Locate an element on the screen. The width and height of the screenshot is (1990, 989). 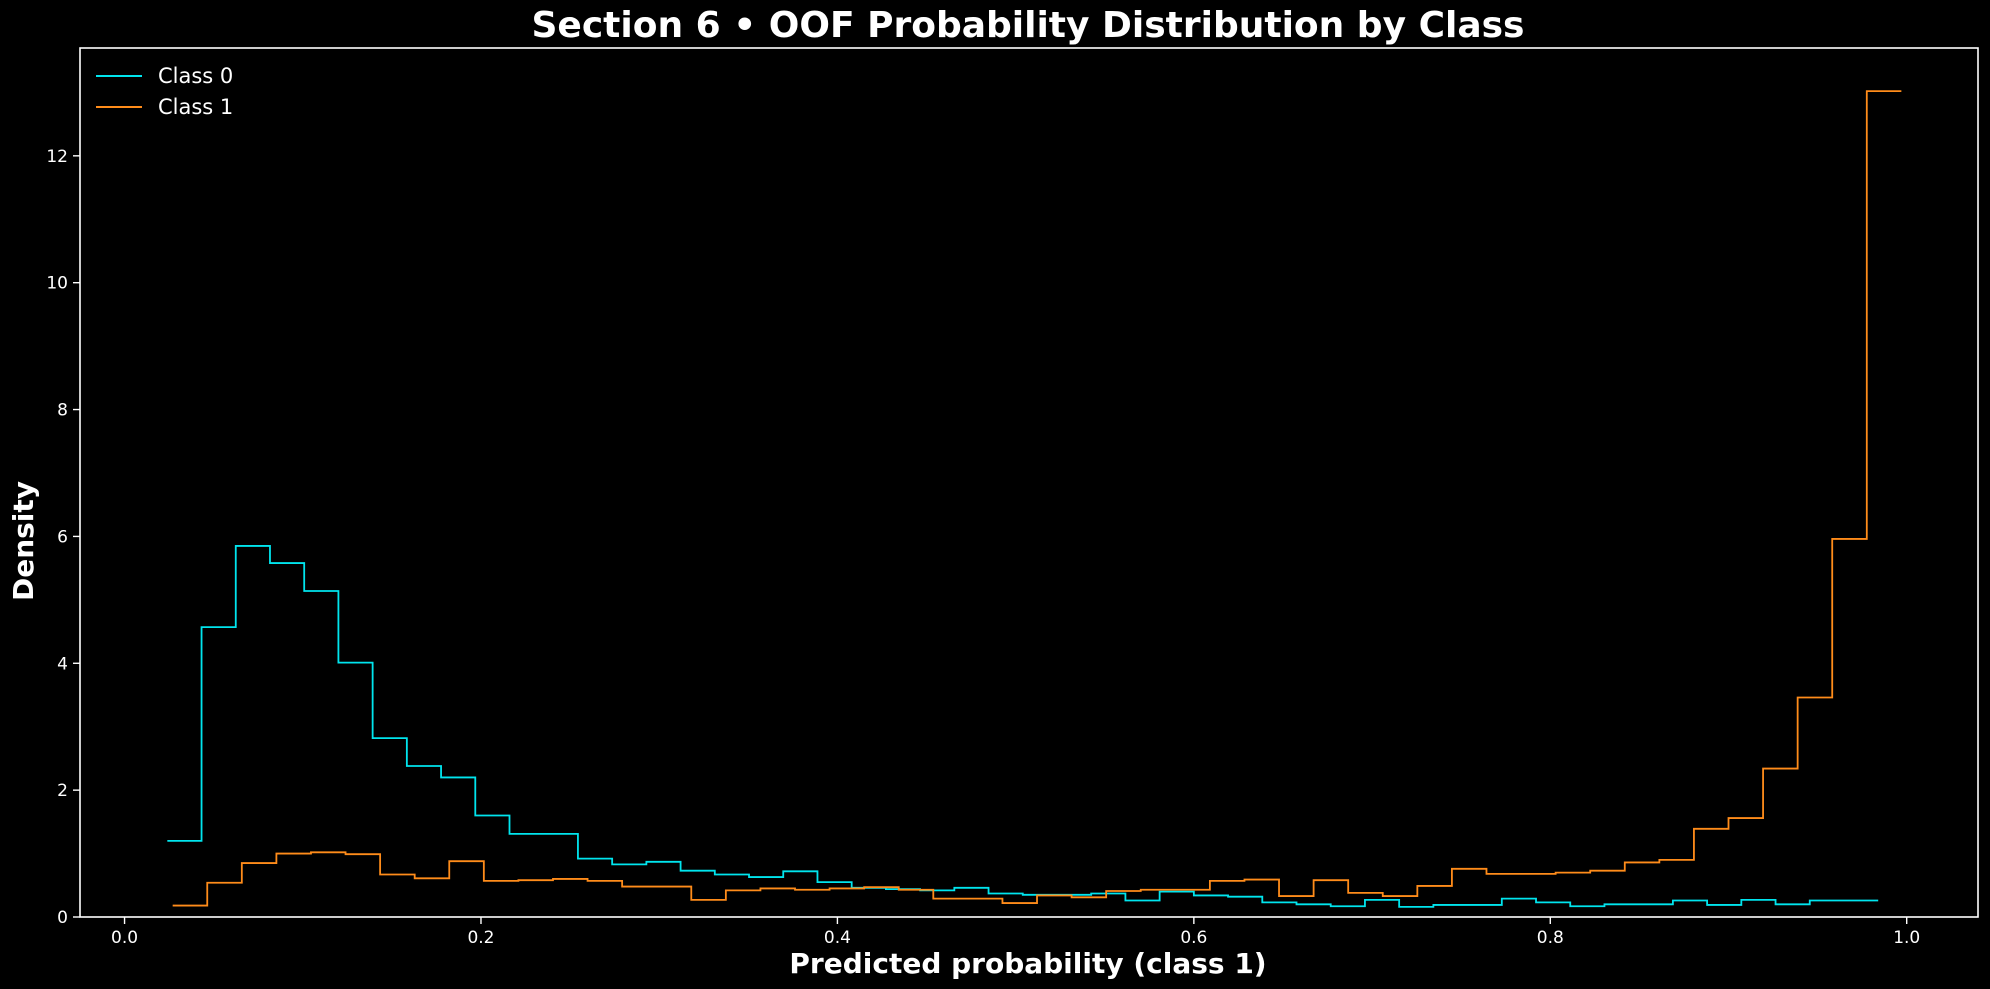
x-tick-label: 1.0 is located at coordinates (1906, 938).